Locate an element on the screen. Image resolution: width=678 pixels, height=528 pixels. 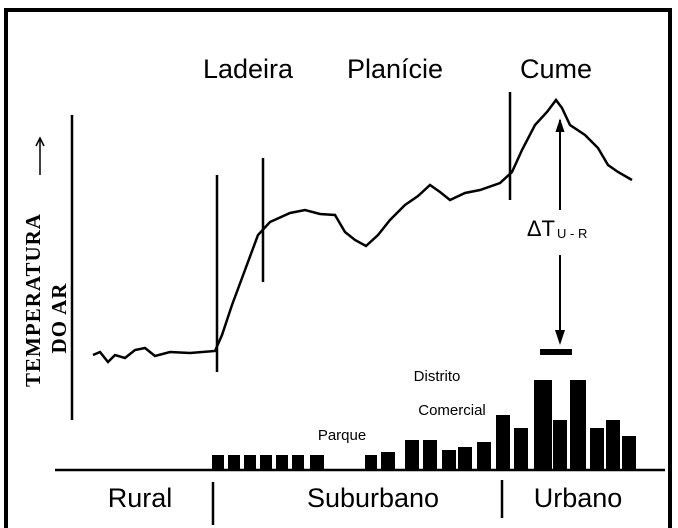
buildings is located at coordinates (424, 425).